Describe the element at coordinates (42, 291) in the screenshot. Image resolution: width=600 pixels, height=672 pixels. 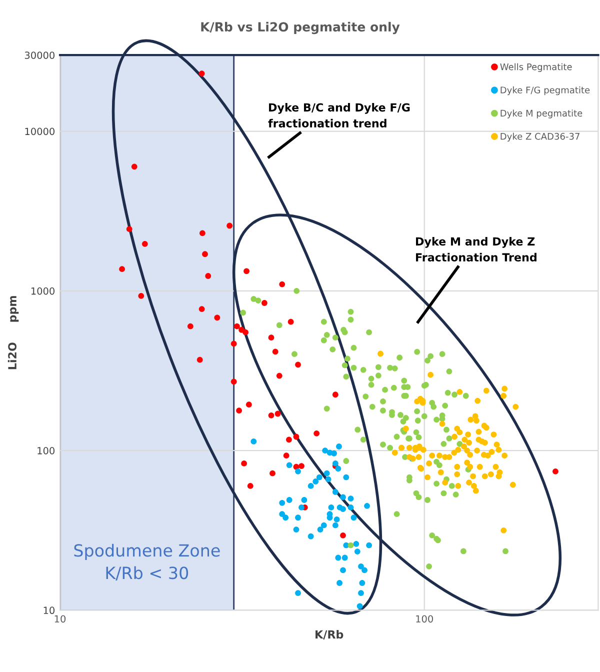
I see `y-tick-label: 1000` at that location.